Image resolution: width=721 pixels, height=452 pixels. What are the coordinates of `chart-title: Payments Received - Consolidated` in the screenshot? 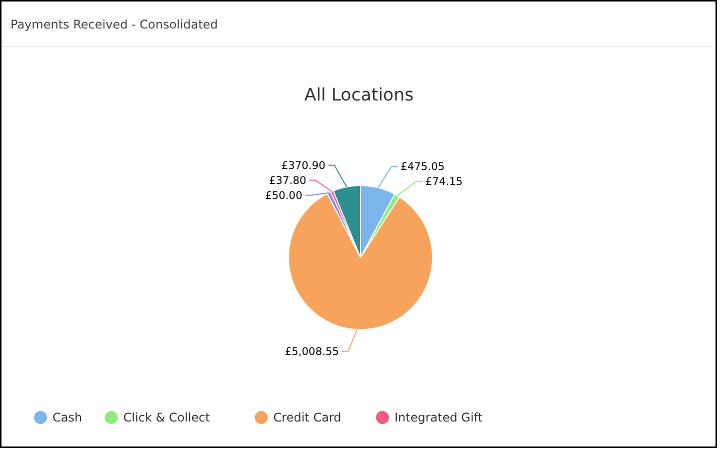 It's located at (114, 25).